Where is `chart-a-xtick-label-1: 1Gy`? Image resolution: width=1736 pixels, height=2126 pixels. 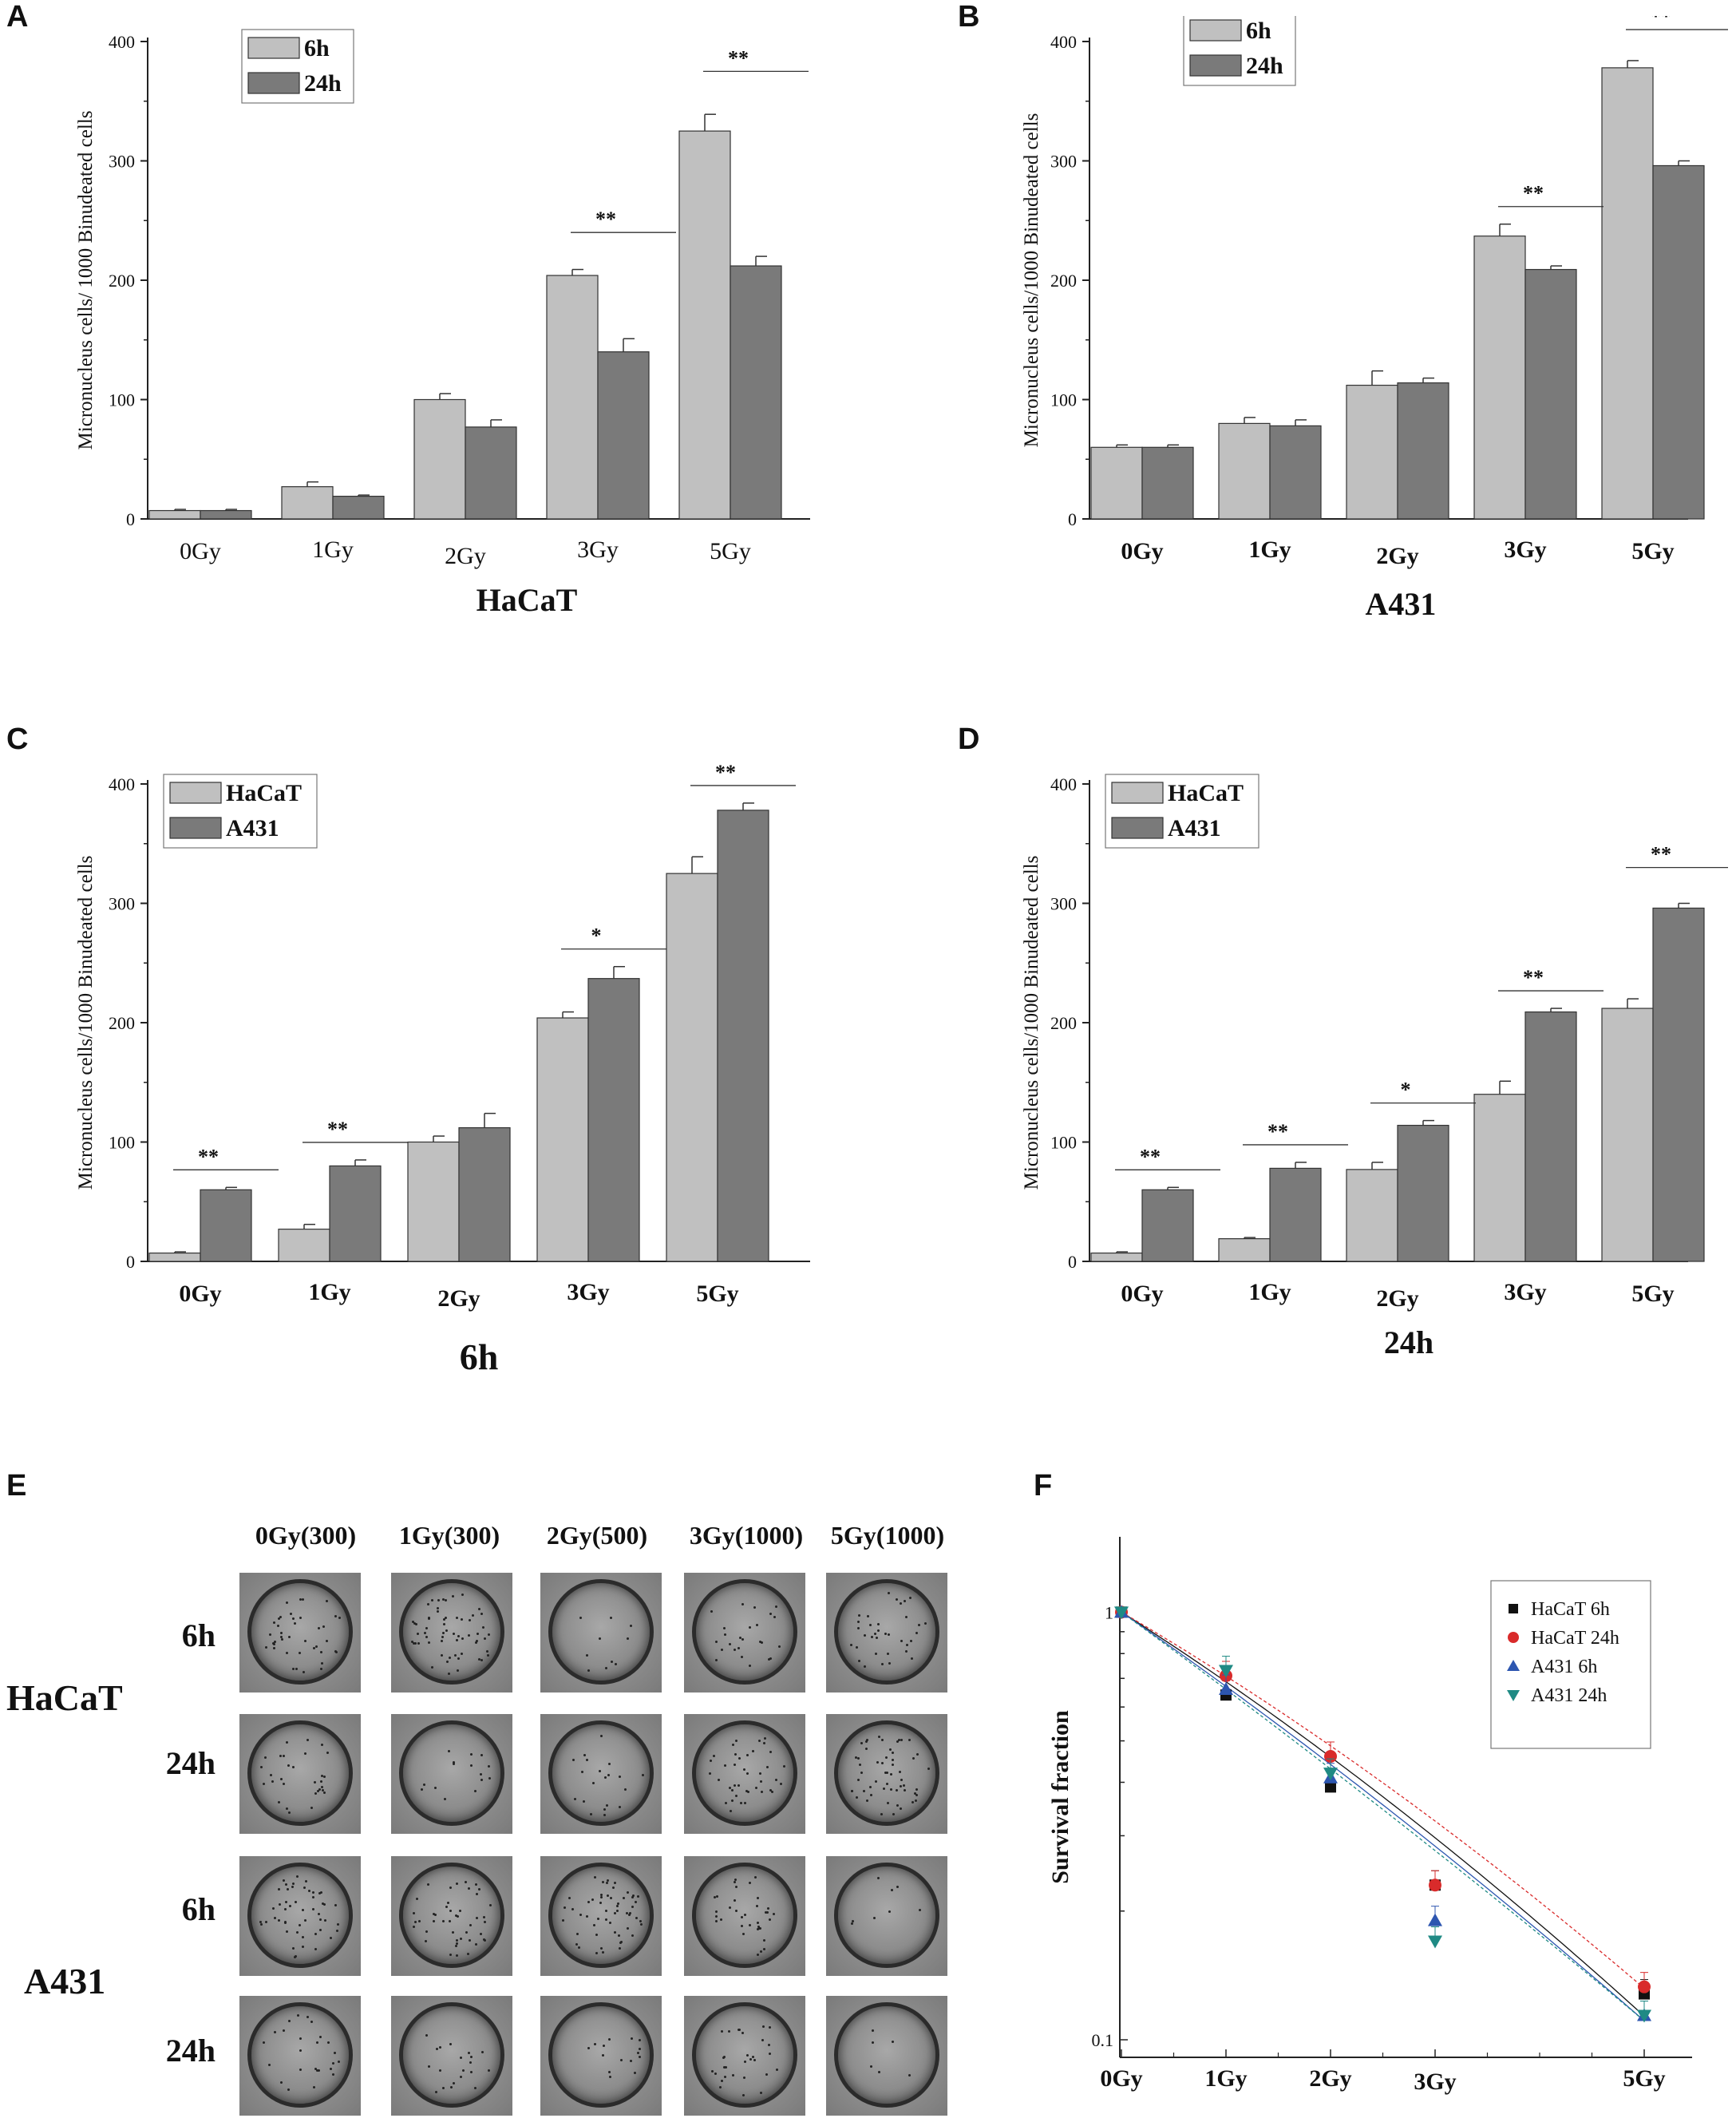
chart-a-xtick-label-1: 1Gy is located at coordinates (333, 549).